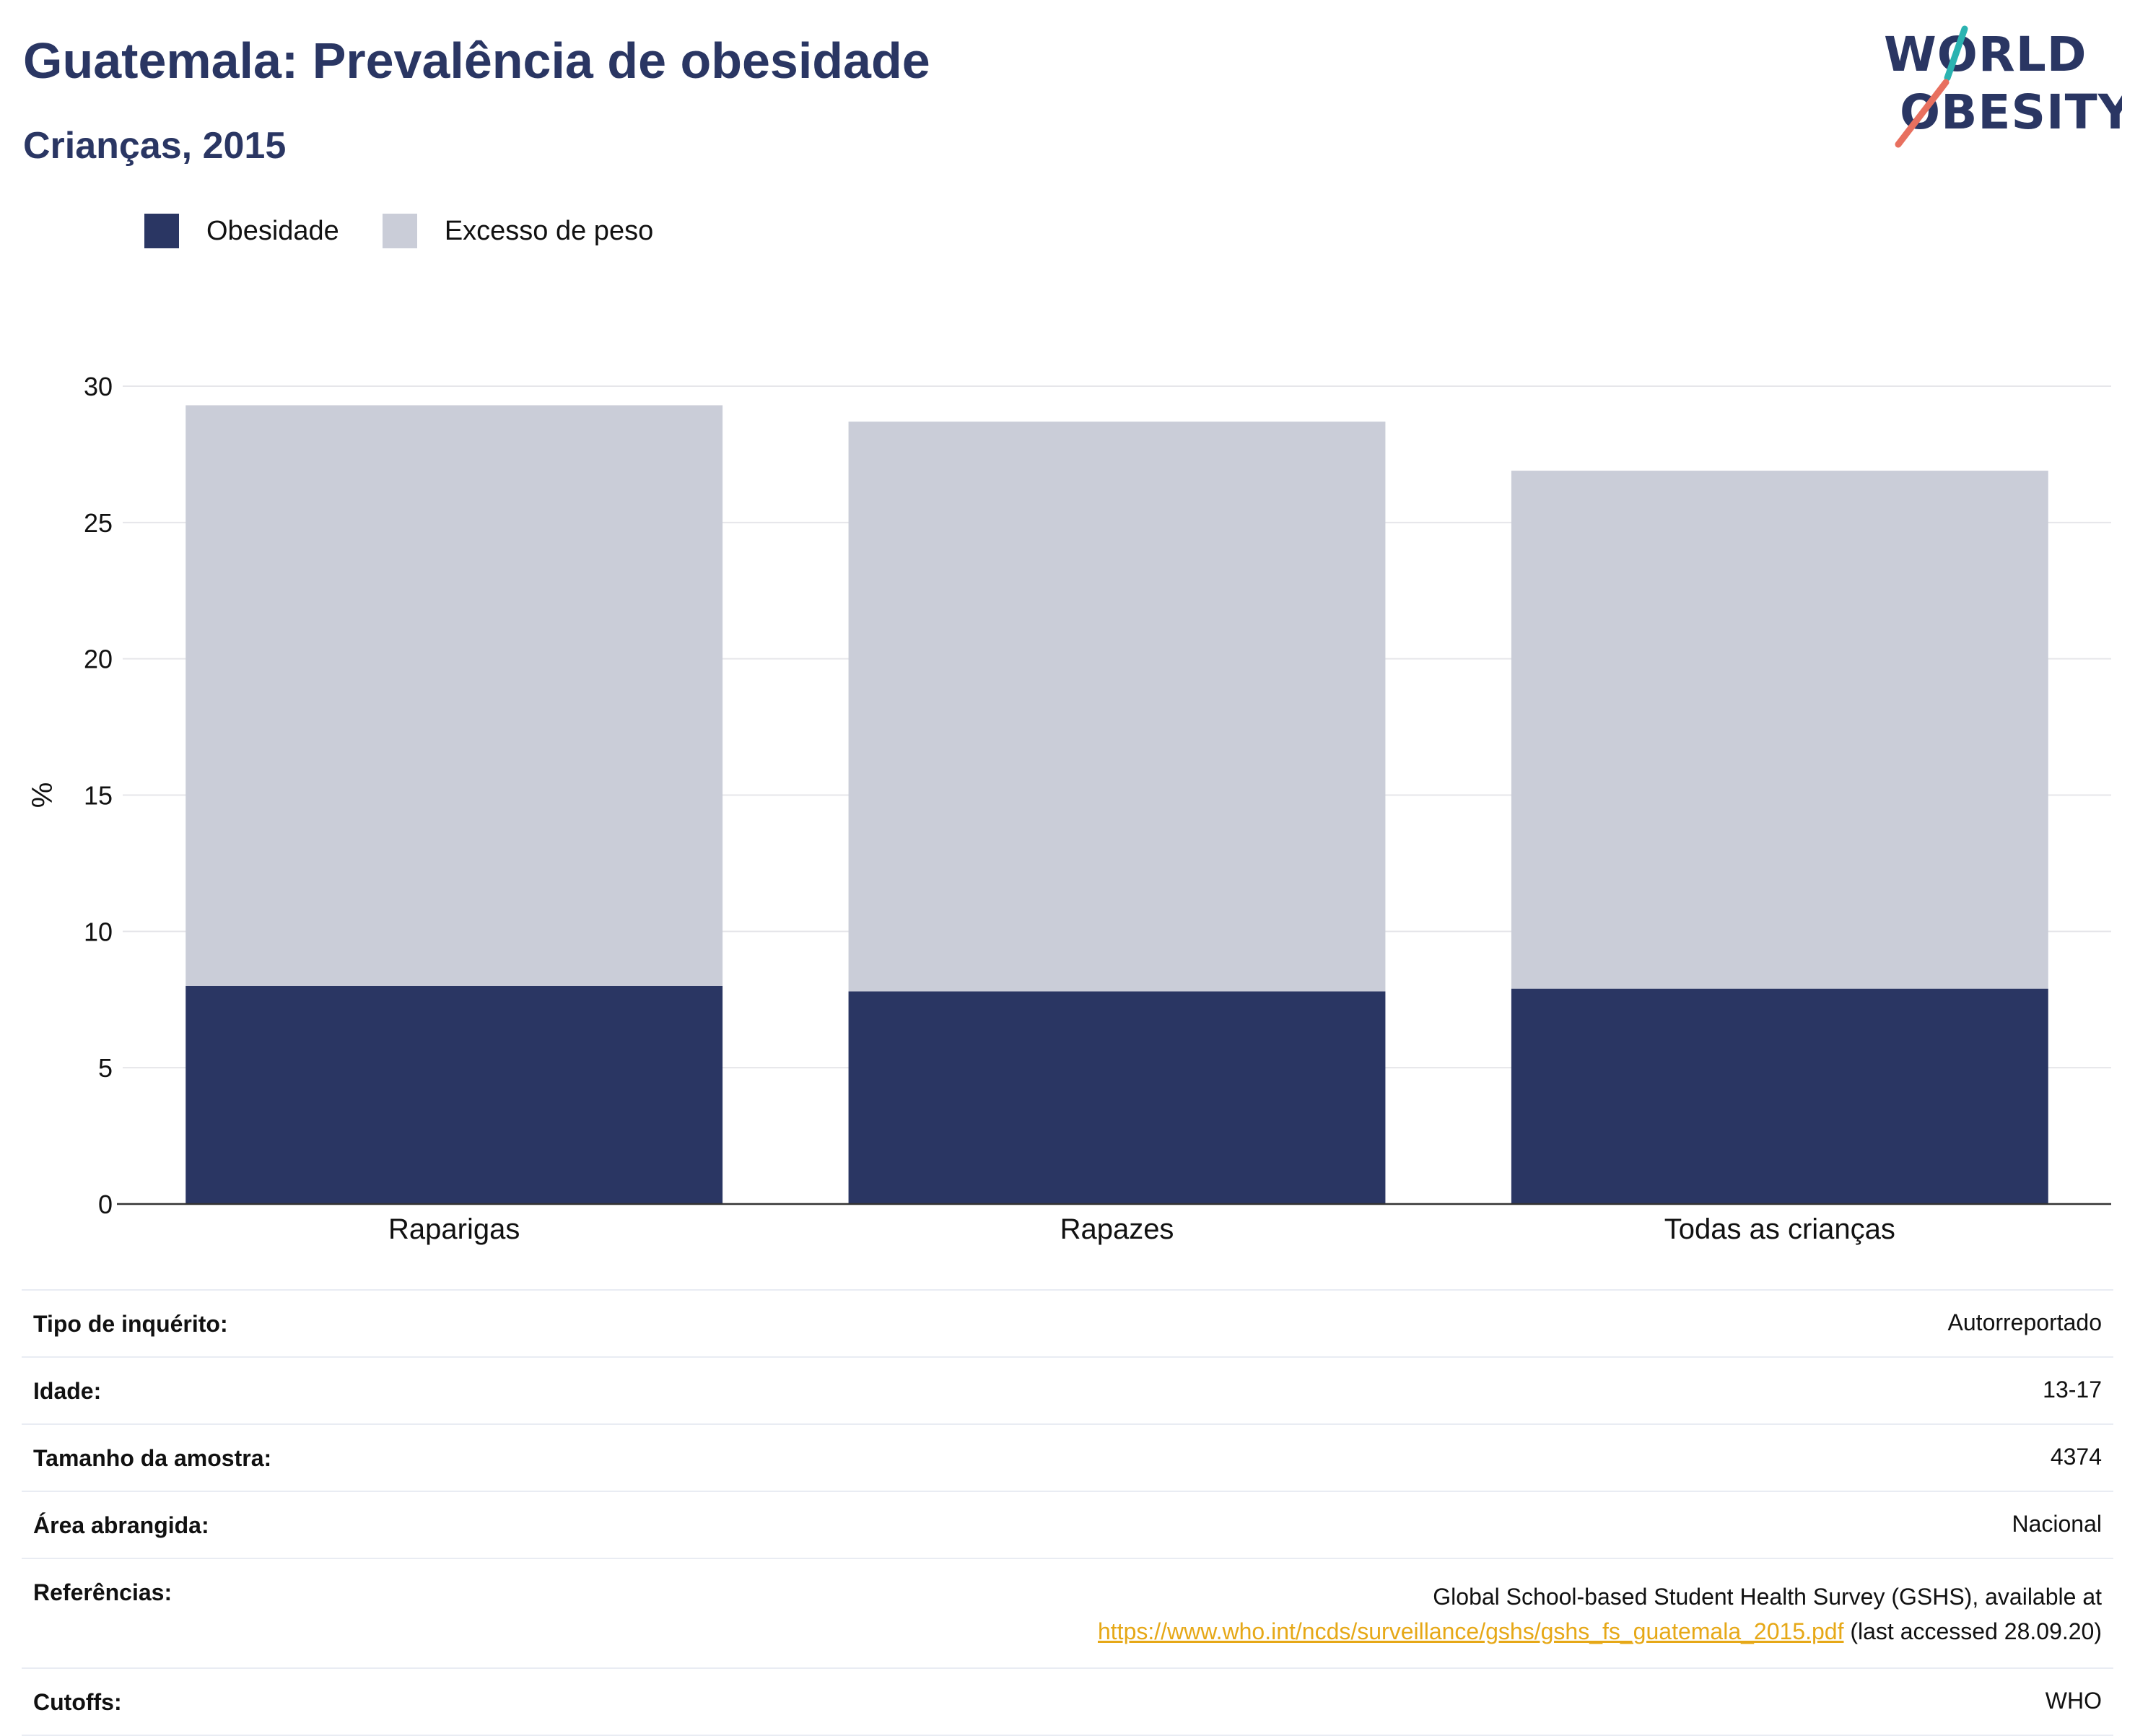  I want to click on meta-row-cutoffs: Cutoffs: WHO, so click(1067, 1701).